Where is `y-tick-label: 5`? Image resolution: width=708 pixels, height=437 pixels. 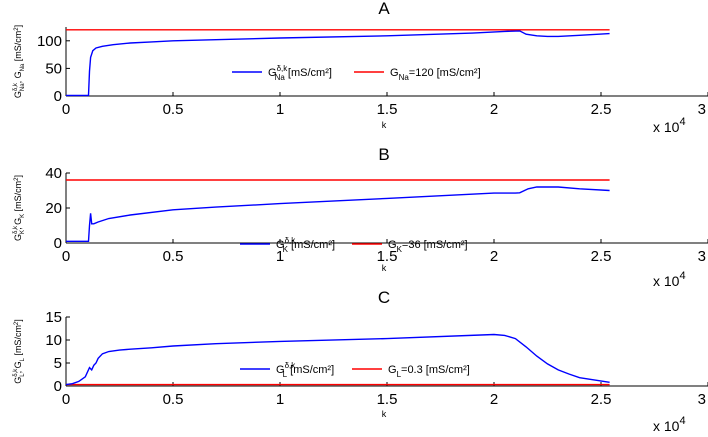 y-tick-label: 5 is located at coordinates (58, 363).